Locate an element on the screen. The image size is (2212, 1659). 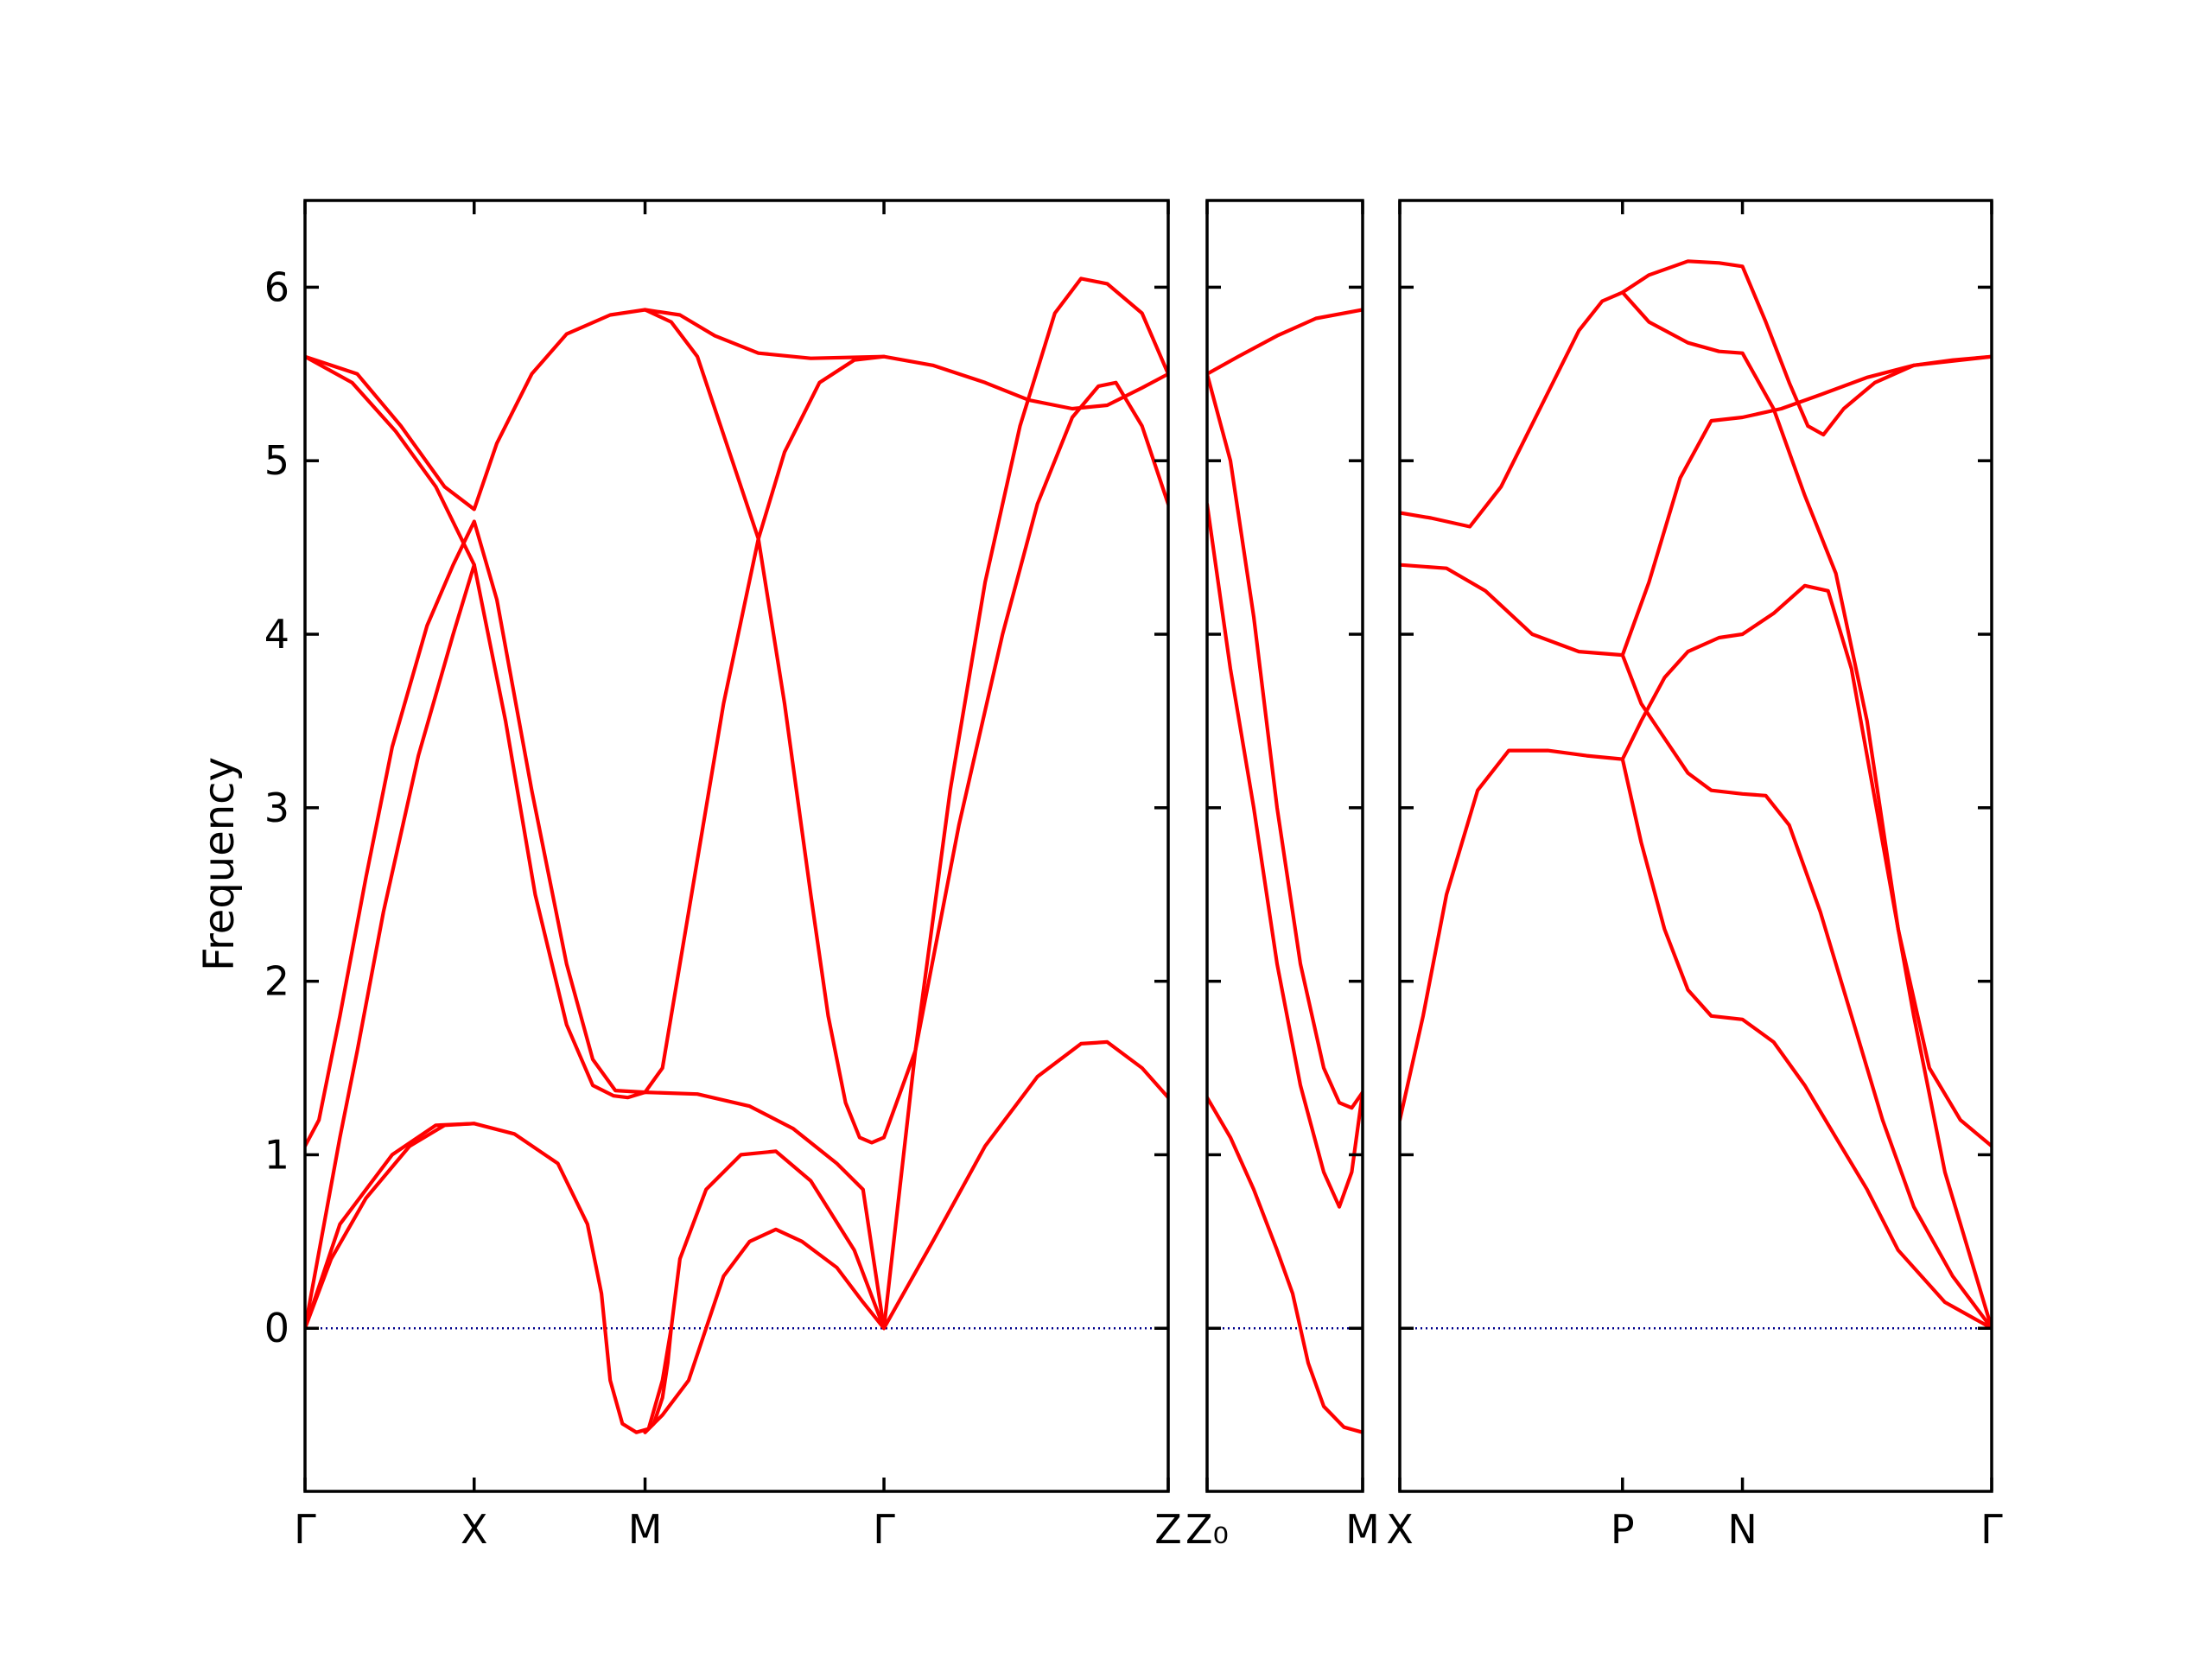
y-tick-label: 5 is located at coordinates (276, 460).